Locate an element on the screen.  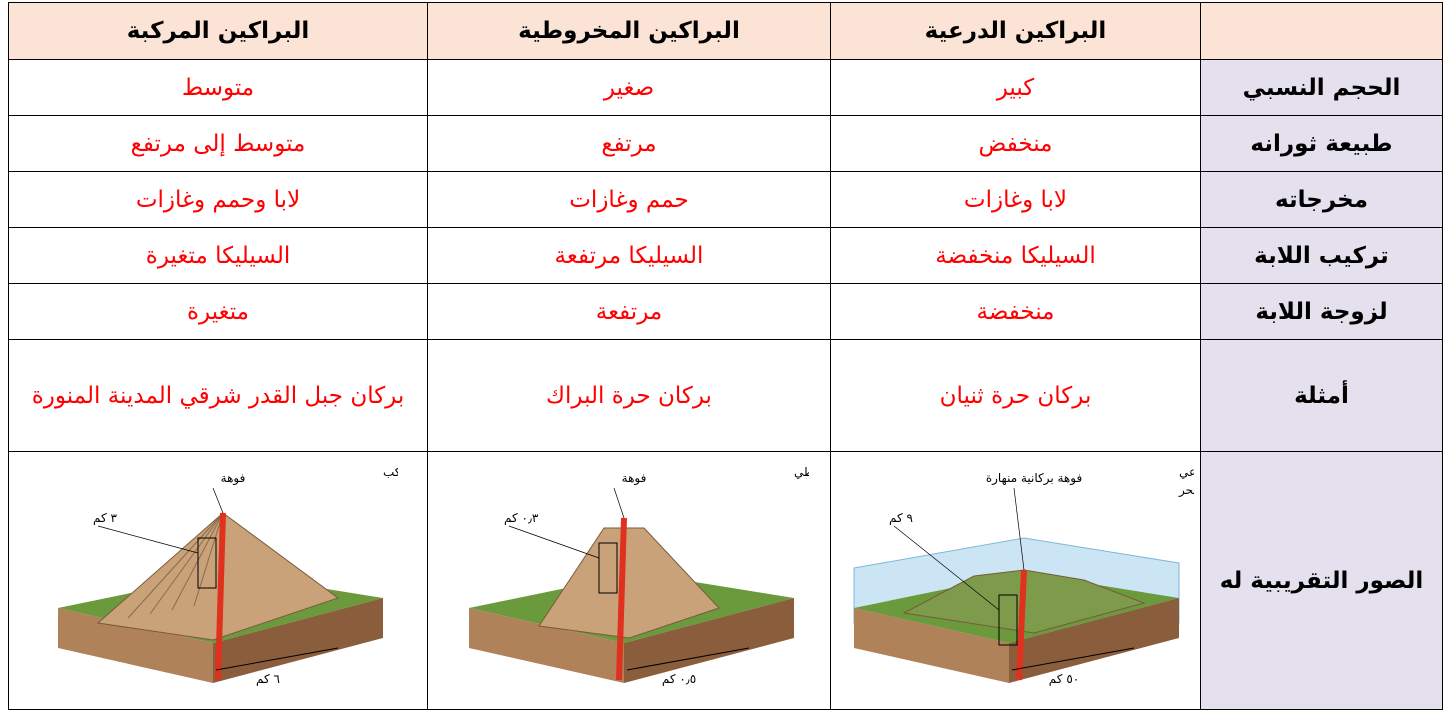
row: طبيعة ثورانه منخفض مرتفع متوسط إلى مرتفع is located at coordinates (725, 143).